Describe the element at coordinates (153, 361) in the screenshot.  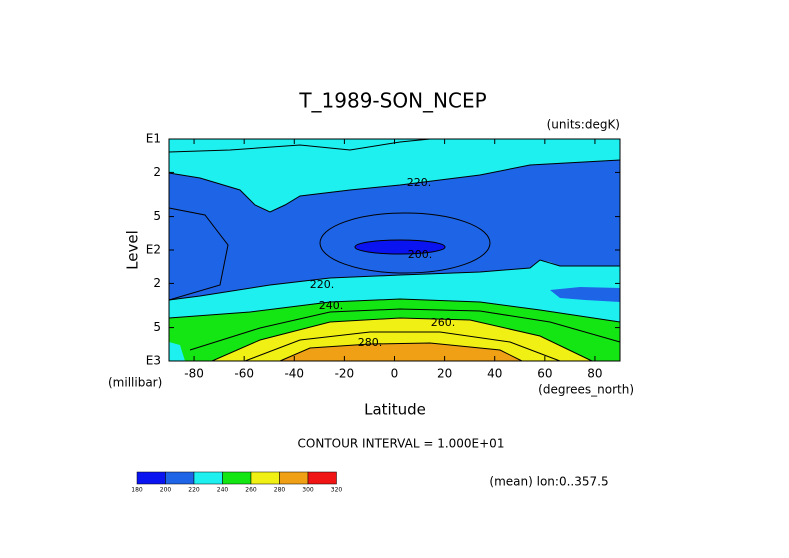
I see `y-tick-label: E3` at that location.